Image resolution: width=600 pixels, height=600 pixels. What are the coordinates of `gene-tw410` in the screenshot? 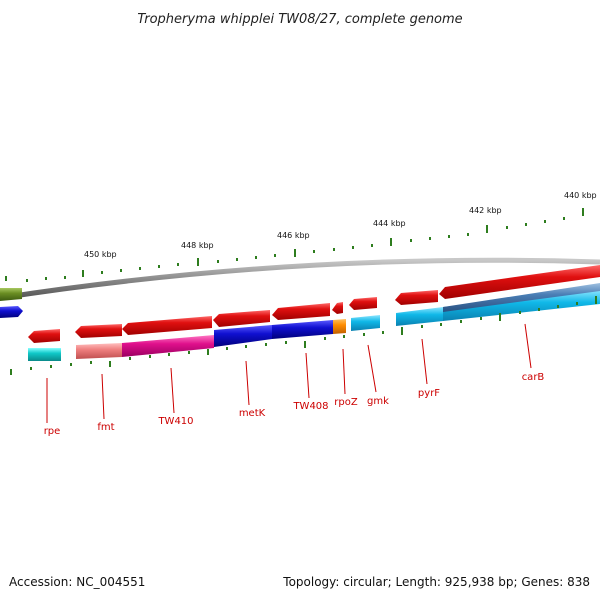 It's located at (167, 325).